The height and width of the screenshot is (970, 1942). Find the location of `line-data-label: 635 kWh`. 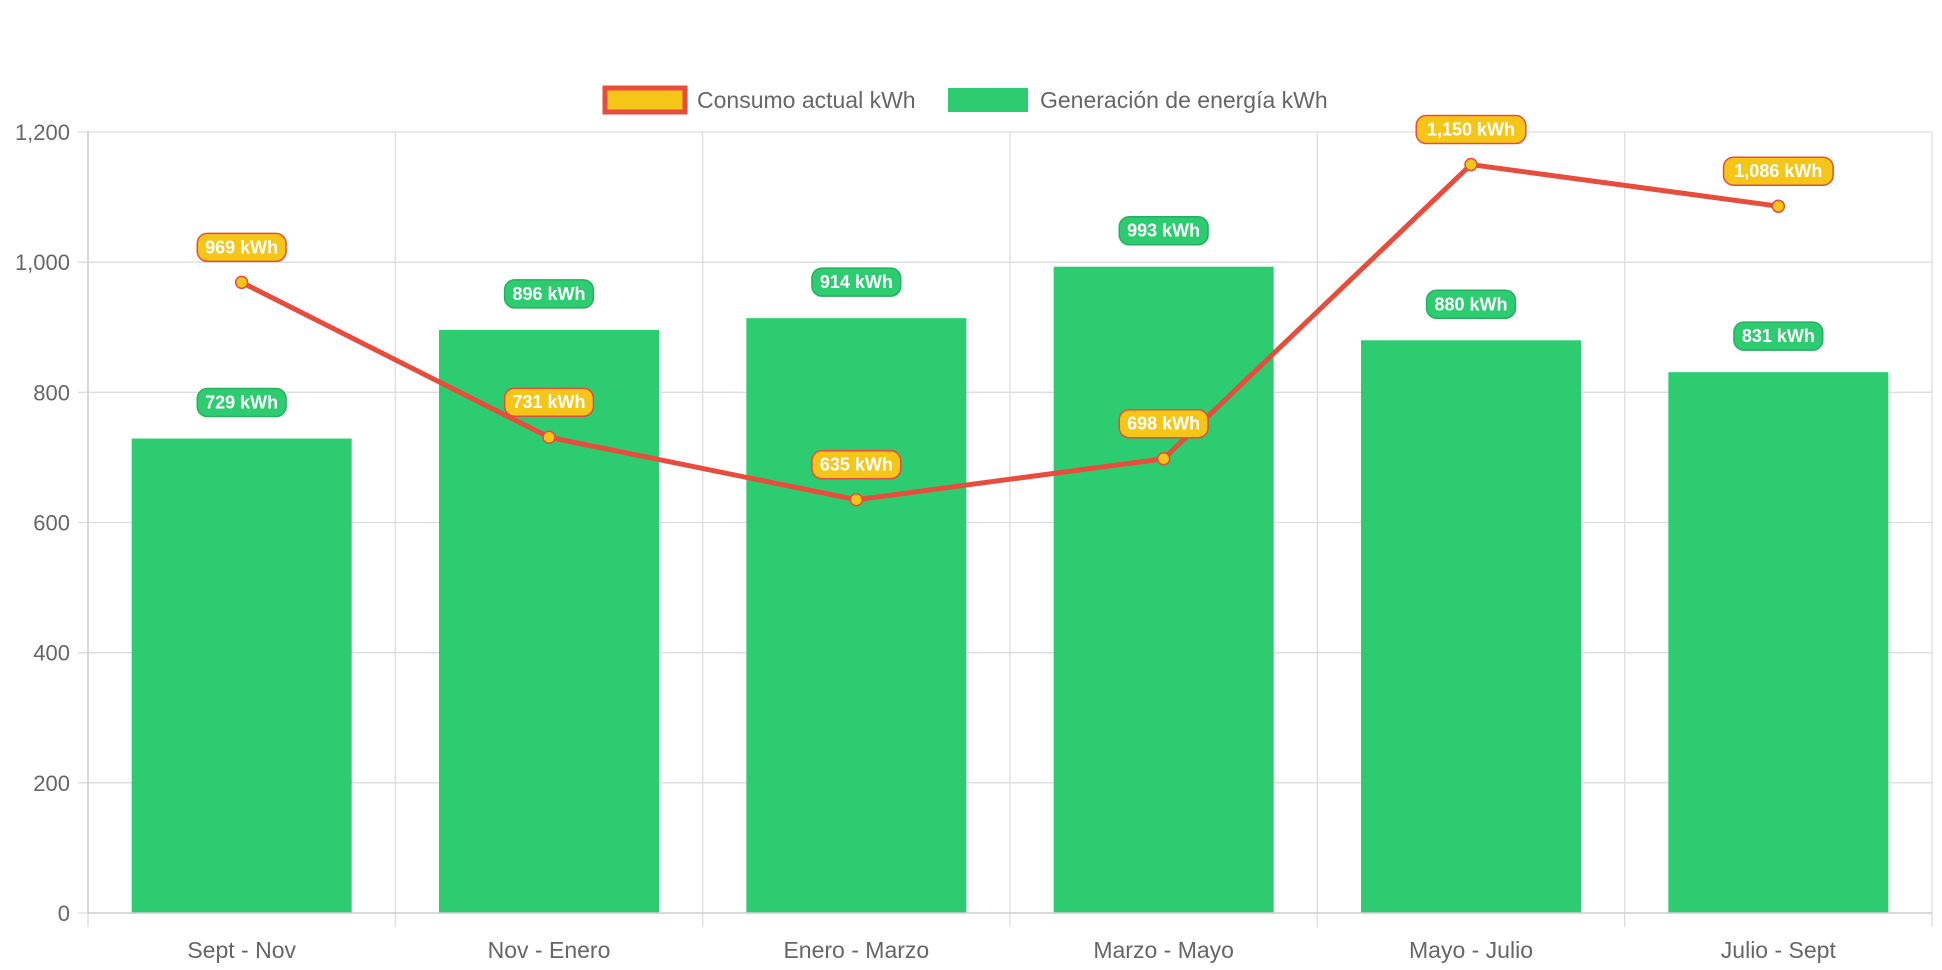

line-data-label: 635 kWh is located at coordinates (856, 464).